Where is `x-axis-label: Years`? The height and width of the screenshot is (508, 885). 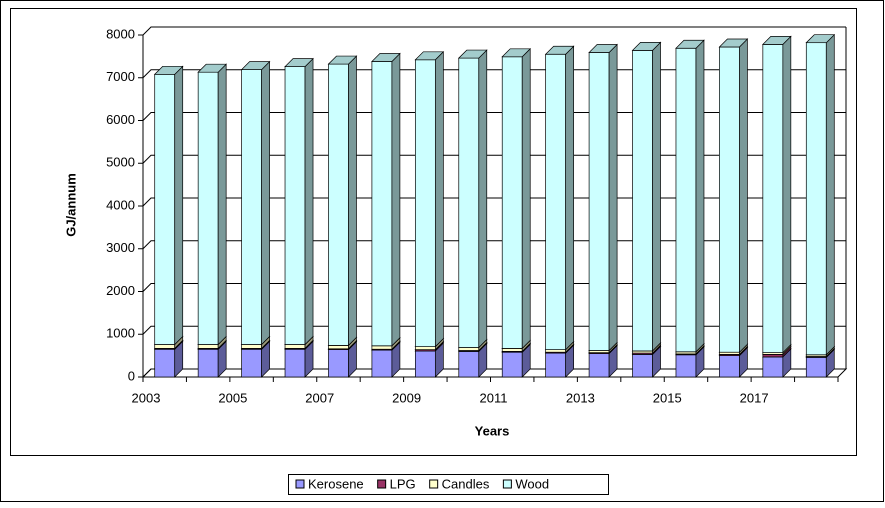
x-axis-label: Years is located at coordinates (492, 430).